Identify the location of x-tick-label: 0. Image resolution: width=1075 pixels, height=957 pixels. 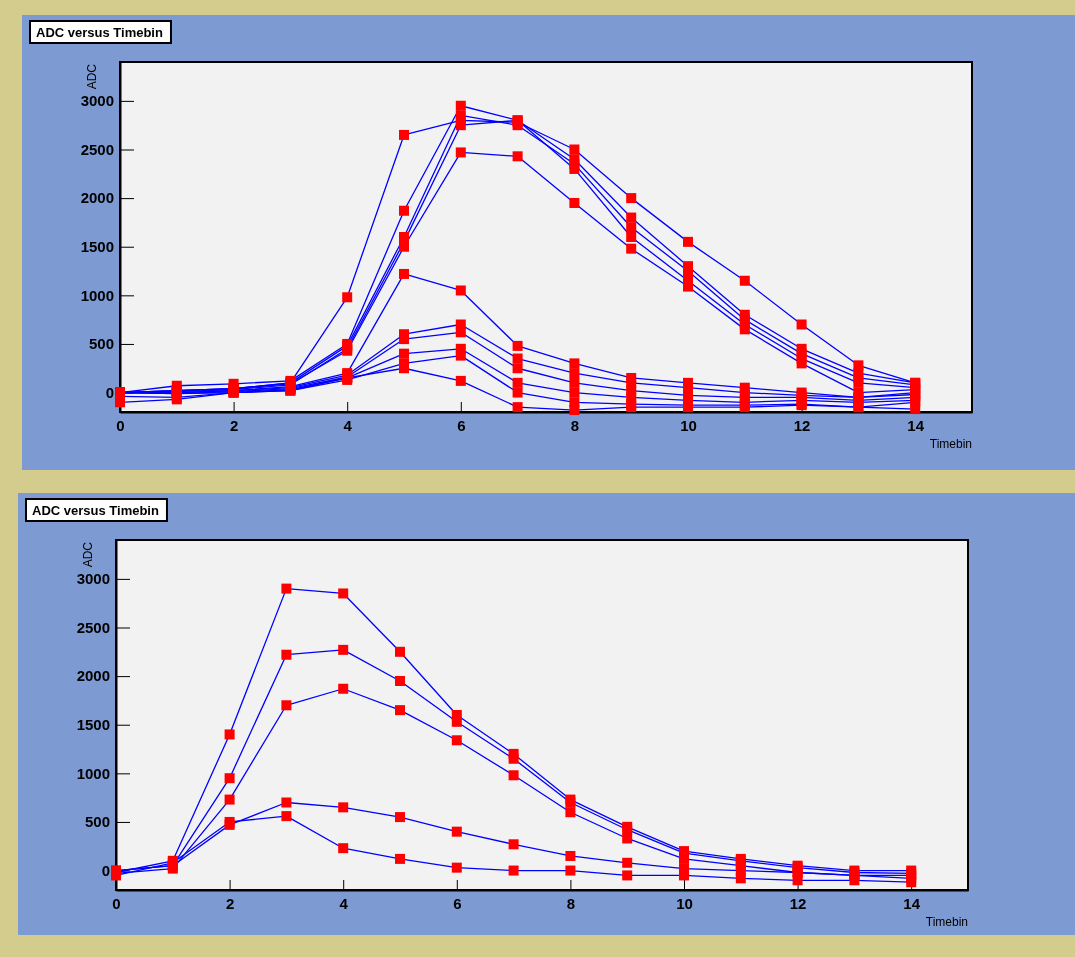
(120, 425).